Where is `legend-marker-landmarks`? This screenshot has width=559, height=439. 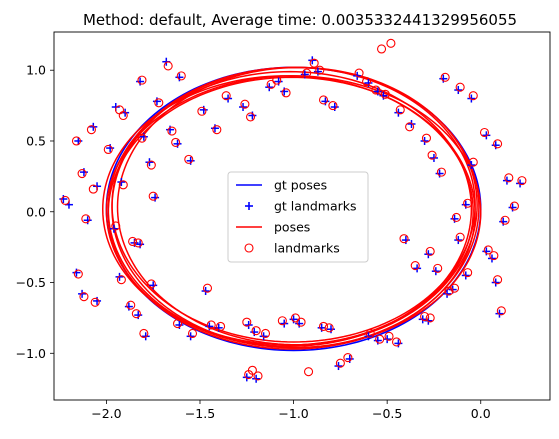 legend-marker-landmarks is located at coordinates (249, 248).